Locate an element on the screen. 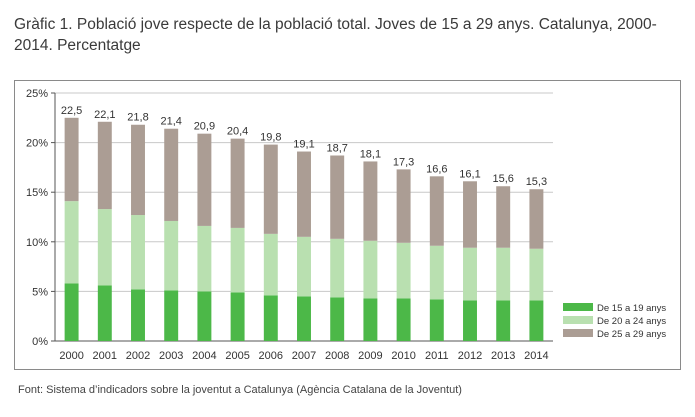 The width and height of the screenshot is (695, 417). bar-total-label: 22,1 is located at coordinates (104, 115).